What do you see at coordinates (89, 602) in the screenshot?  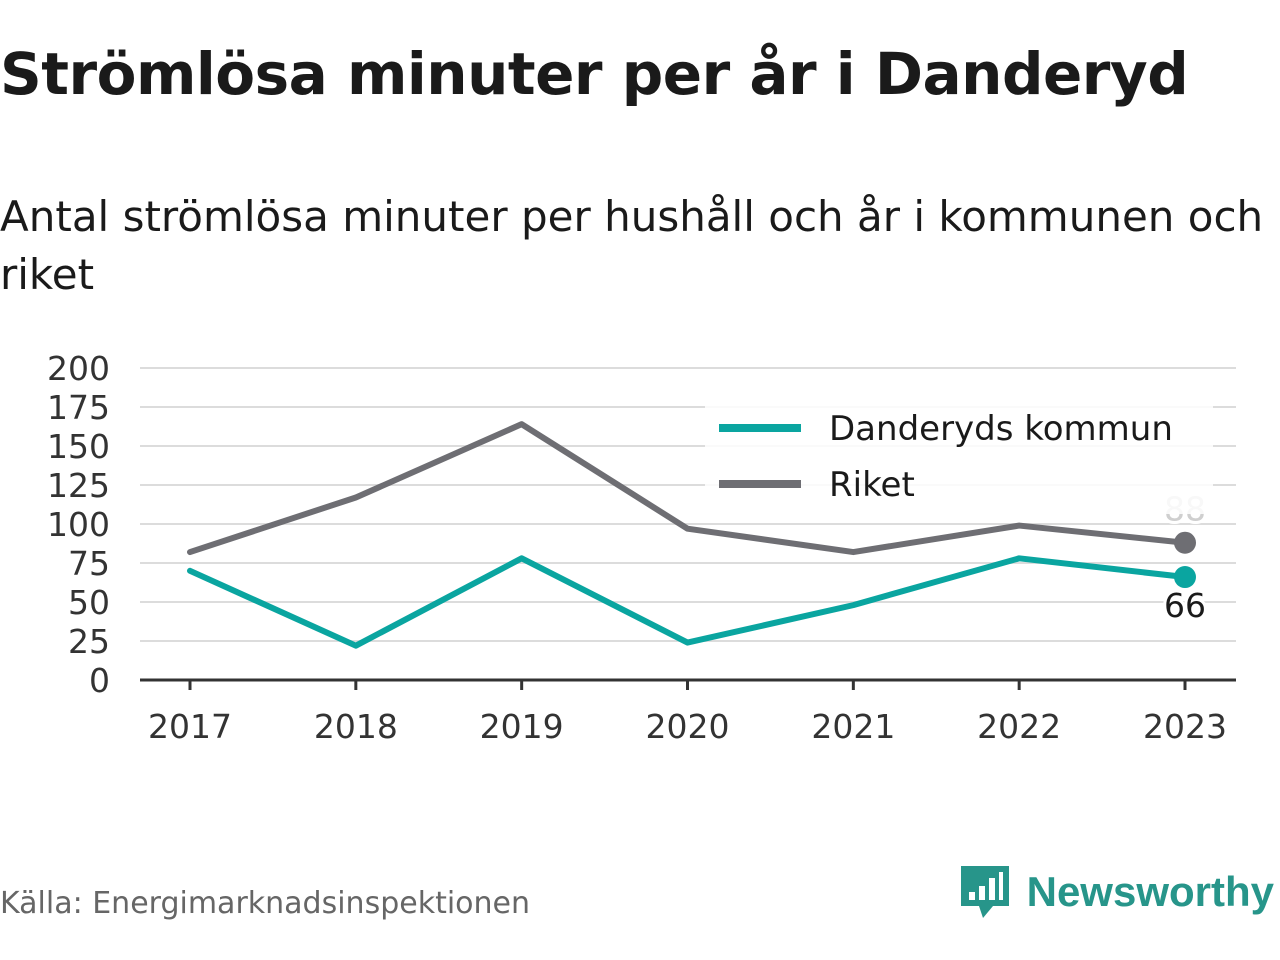 I see `y-tick-label: 50` at bounding box center [89, 602].